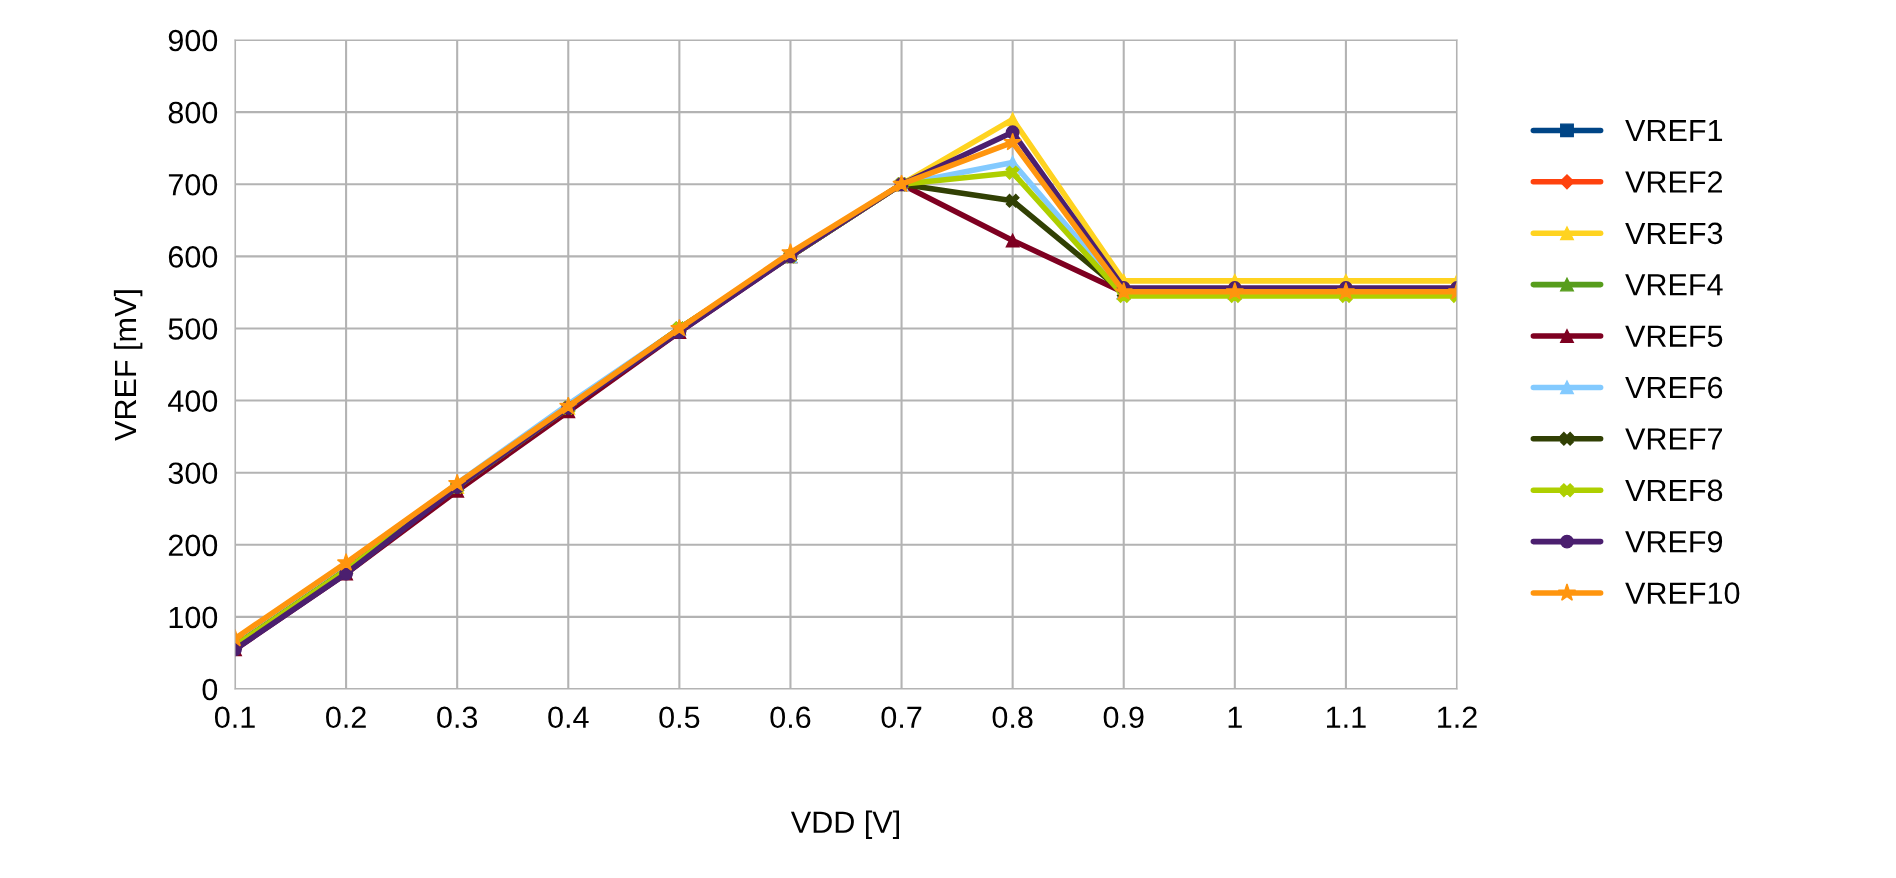 This screenshot has width=1896, height=878. I want to click on legend-label: VREF6, so click(1674, 387).